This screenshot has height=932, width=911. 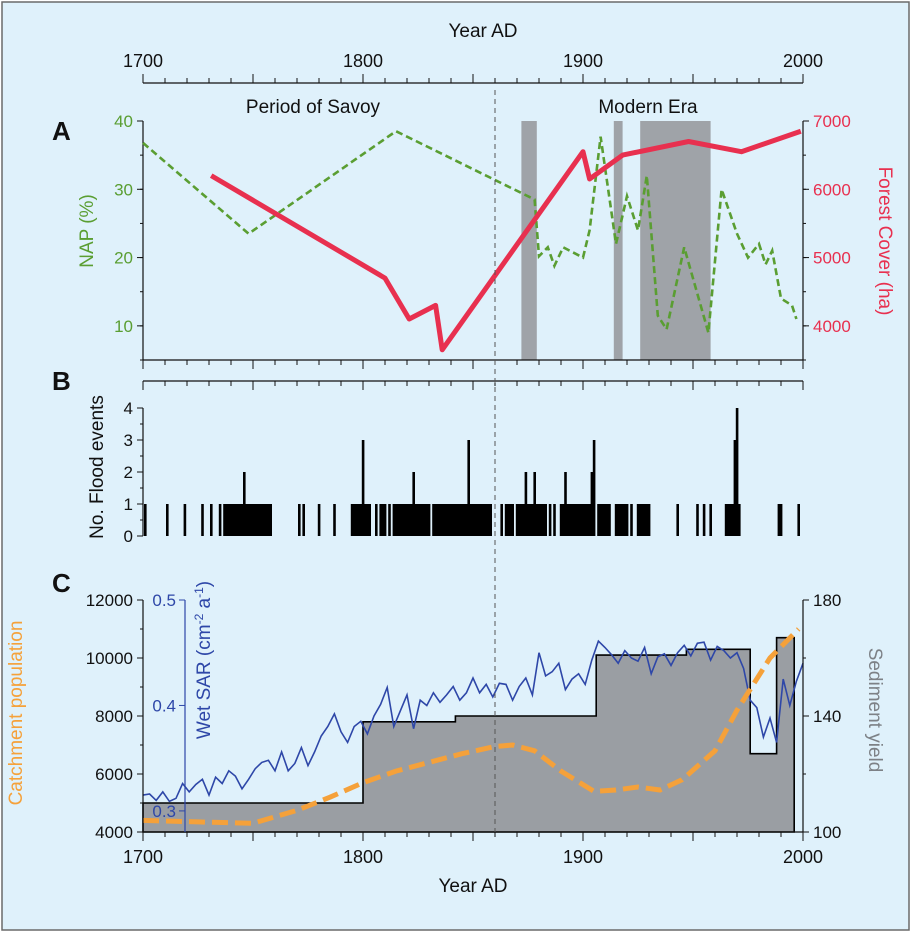 What do you see at coordinates (143, 857) in the screenshot?
I see `bottom-tick-label-1700: 1700` at bounding box center [143, 857].